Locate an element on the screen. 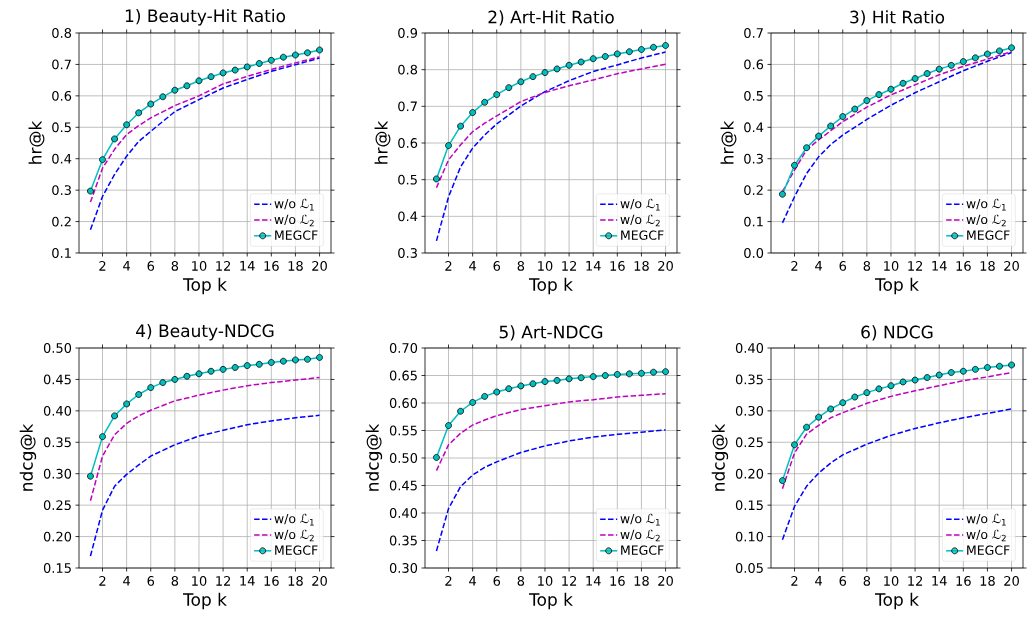 This screenshot has width=1033, height=625. y-tick-label: 0.35 is located at coordinates (57, 442).